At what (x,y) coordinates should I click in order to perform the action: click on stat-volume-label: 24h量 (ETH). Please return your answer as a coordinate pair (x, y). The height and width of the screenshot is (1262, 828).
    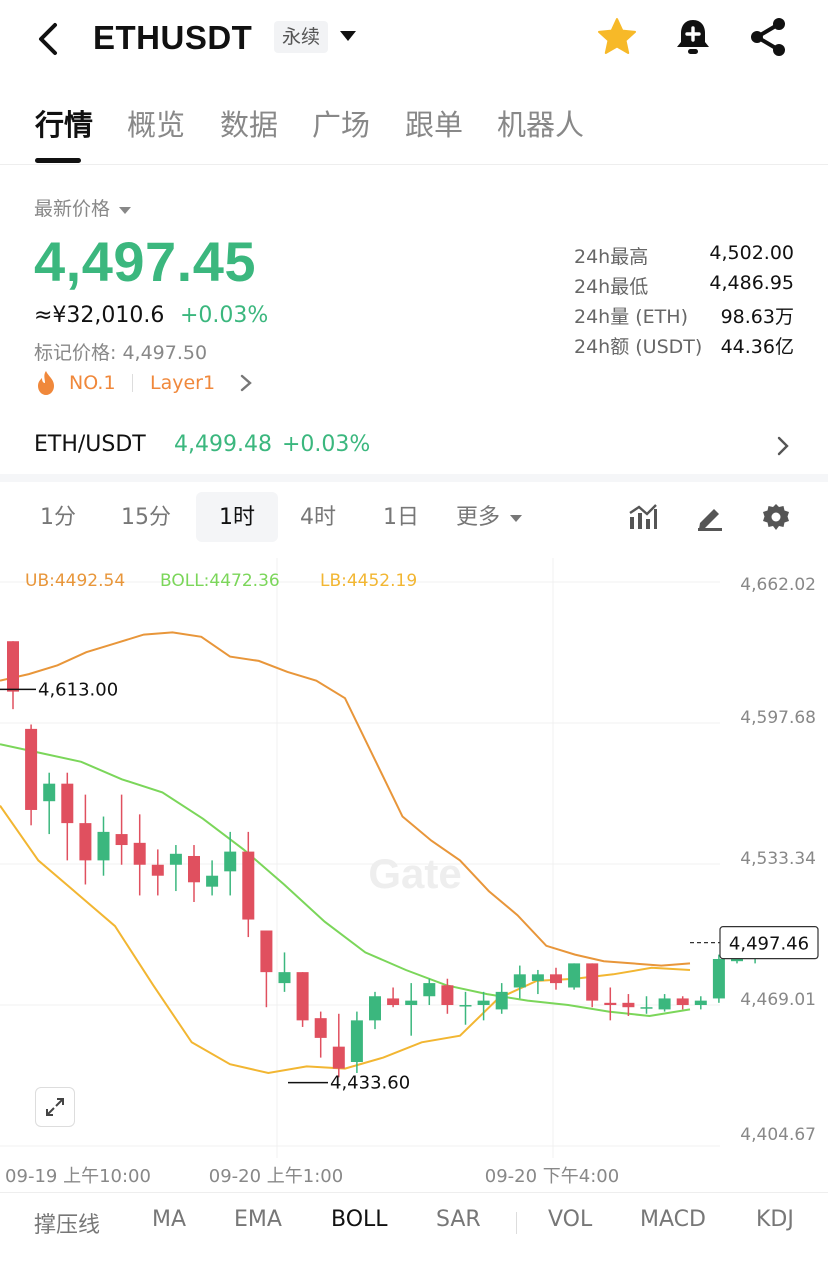
    Looking at the image, I should click on (631, 317).